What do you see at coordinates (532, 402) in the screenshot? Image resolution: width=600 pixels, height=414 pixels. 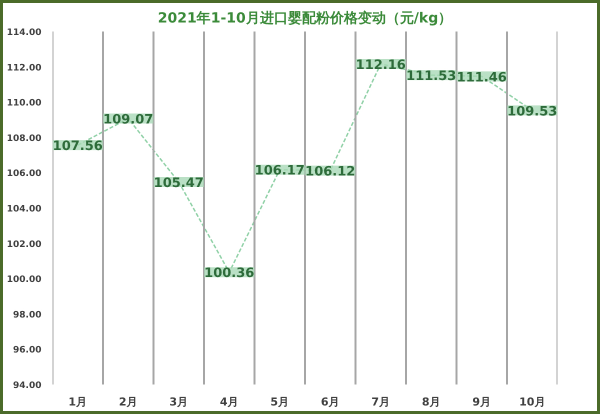 I see `x-tick-label: 10月` at bounding box center [532, 402].